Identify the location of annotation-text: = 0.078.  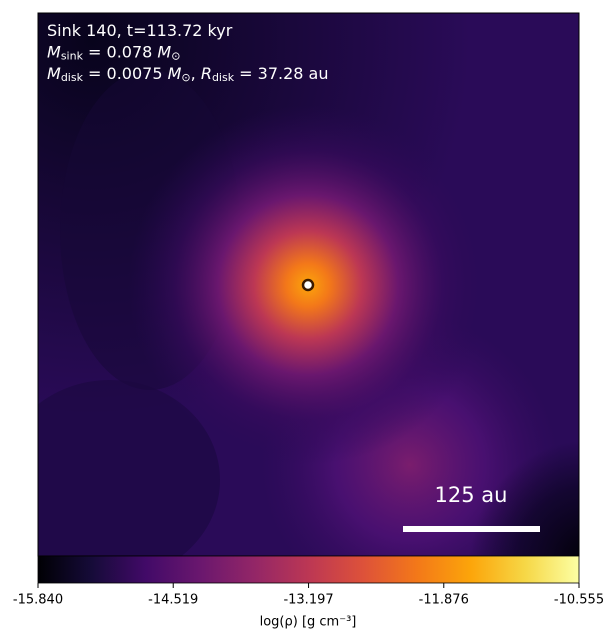
(120, 51).